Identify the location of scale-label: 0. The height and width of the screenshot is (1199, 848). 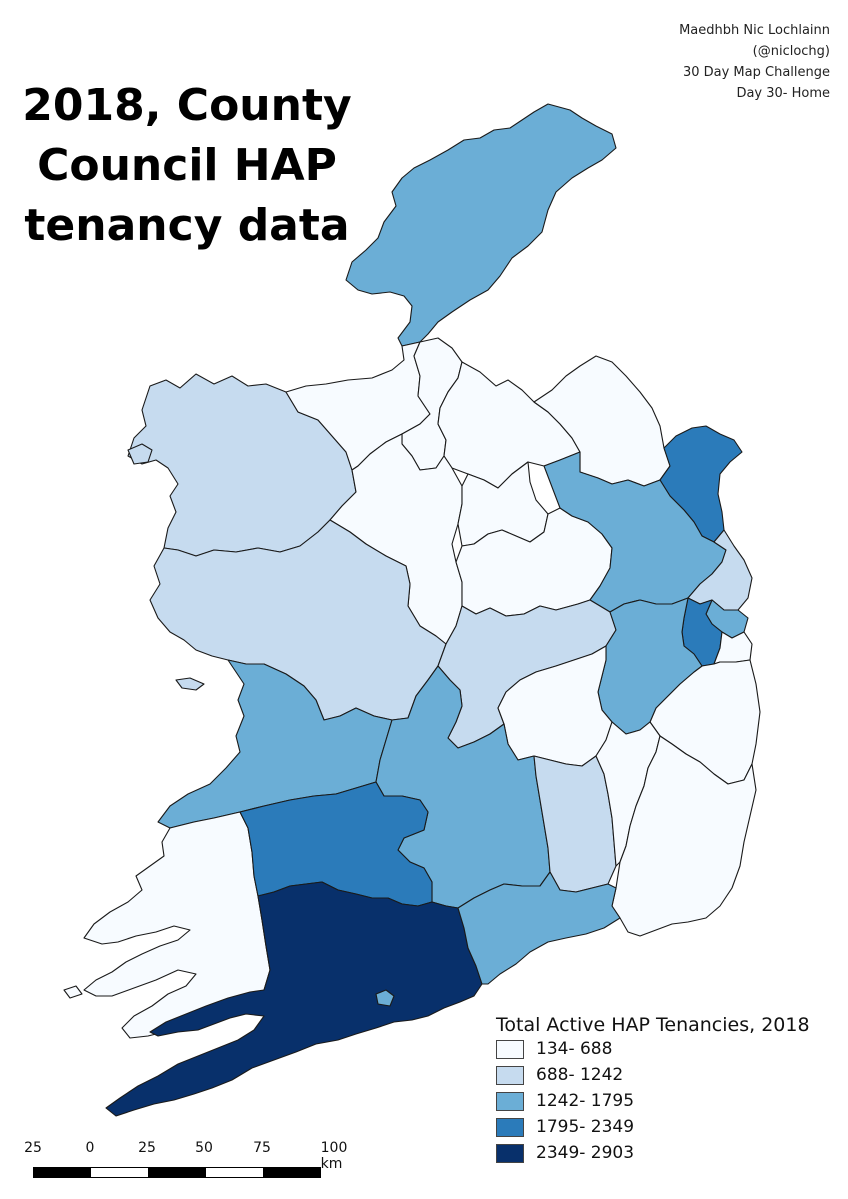
(90, 1148).